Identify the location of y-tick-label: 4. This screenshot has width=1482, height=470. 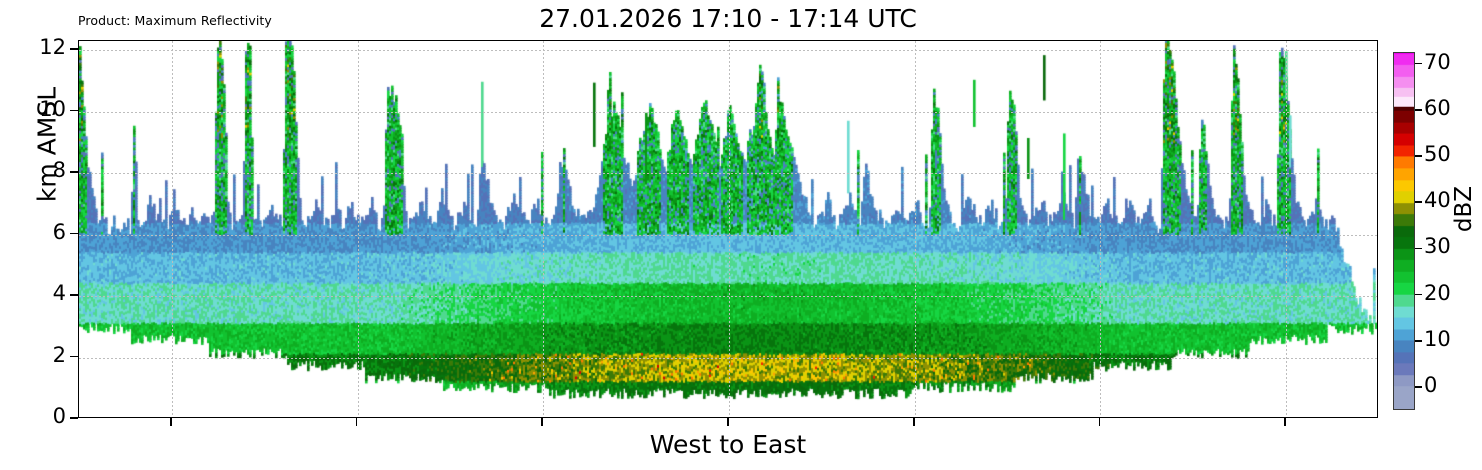
(59, 293).